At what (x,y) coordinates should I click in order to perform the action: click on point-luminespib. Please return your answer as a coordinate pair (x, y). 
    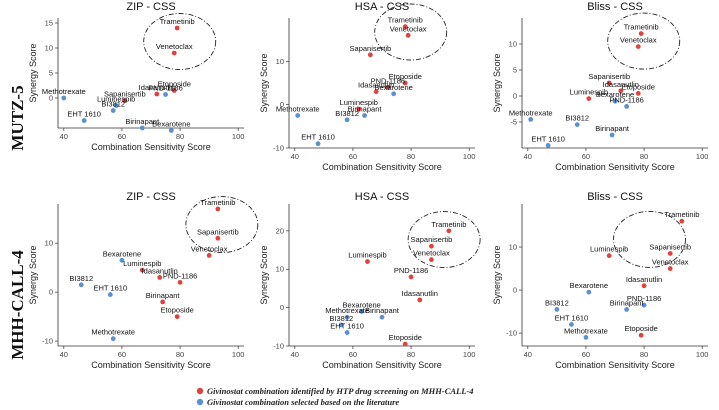
    Looking at the image, I should click on (116, 105).